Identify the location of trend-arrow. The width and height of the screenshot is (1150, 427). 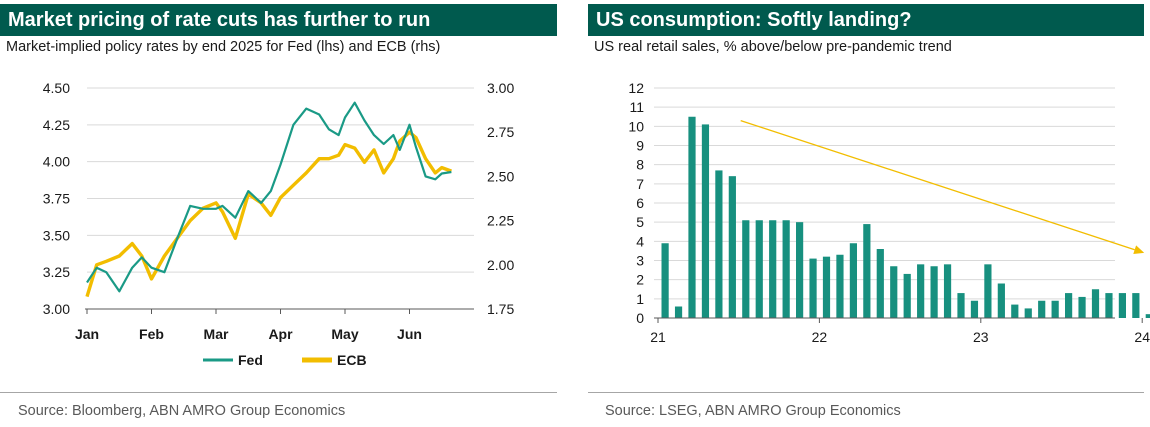
(942, 186).